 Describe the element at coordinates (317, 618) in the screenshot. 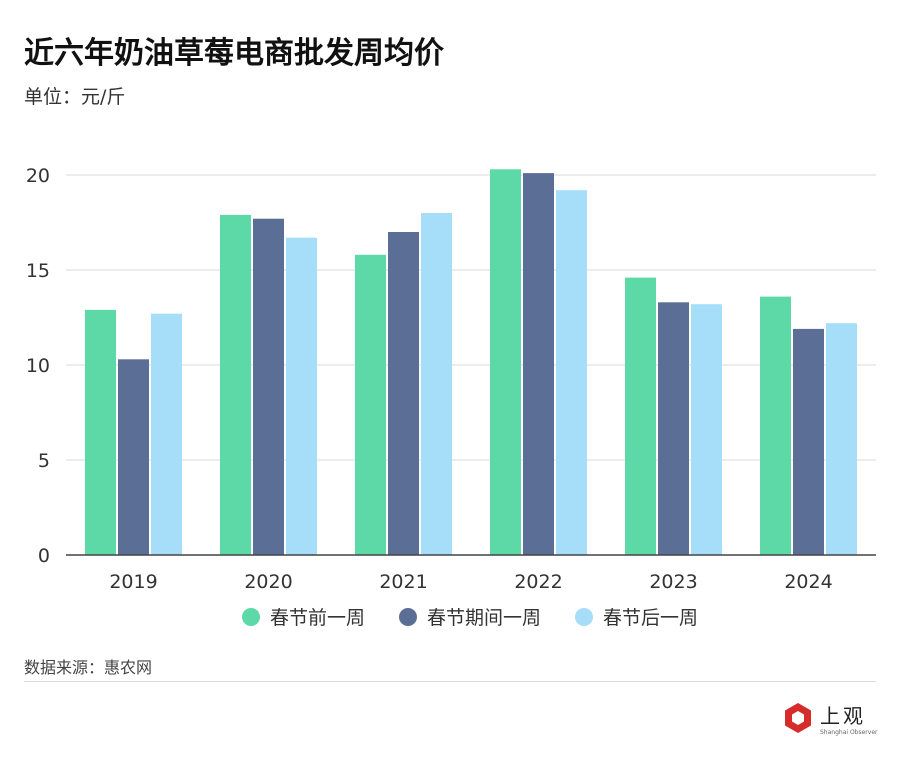

I see `legend-label: 春节前一周` at that location.